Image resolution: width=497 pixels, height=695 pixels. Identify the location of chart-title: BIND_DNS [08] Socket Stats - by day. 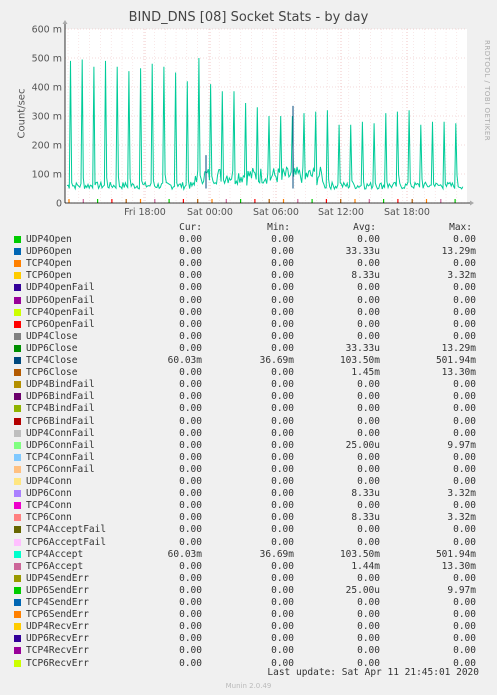
(248, 17).